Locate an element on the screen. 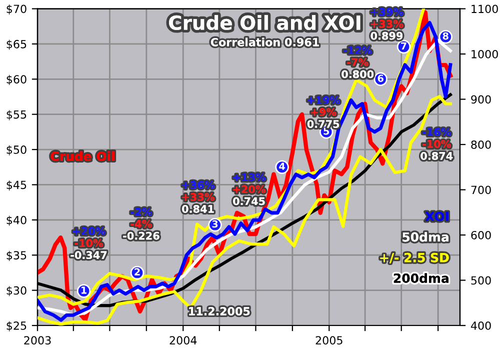  y2-tick-label: 400 is located at coordinates (480, 325).